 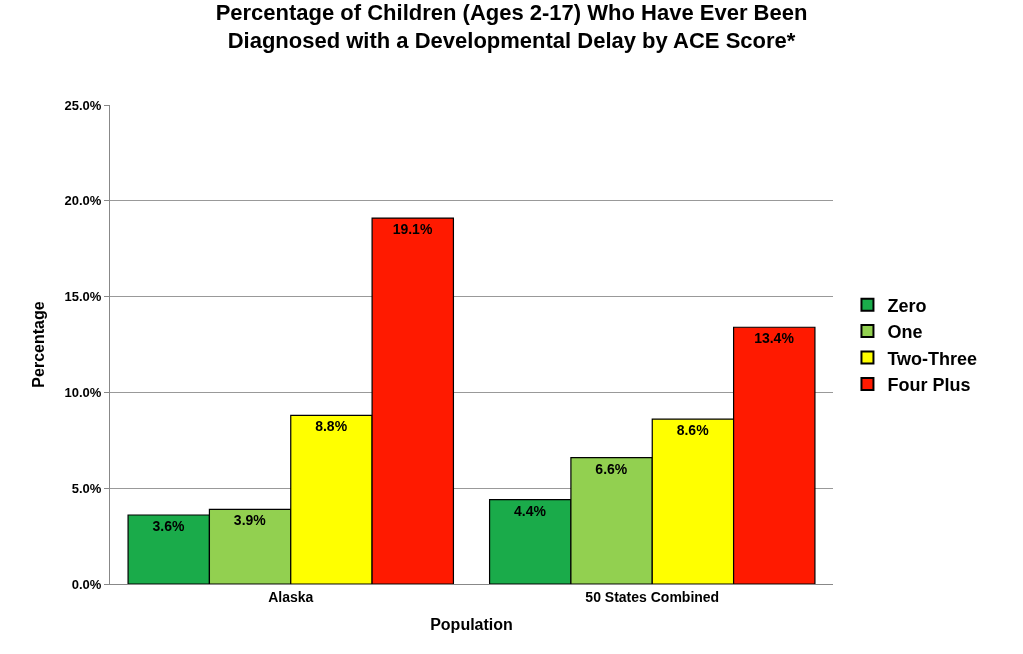 What do you see at coordinates (168, 526) in the screenshot?
I see `data-label: 3.6%` at bounding box center [168, 526].